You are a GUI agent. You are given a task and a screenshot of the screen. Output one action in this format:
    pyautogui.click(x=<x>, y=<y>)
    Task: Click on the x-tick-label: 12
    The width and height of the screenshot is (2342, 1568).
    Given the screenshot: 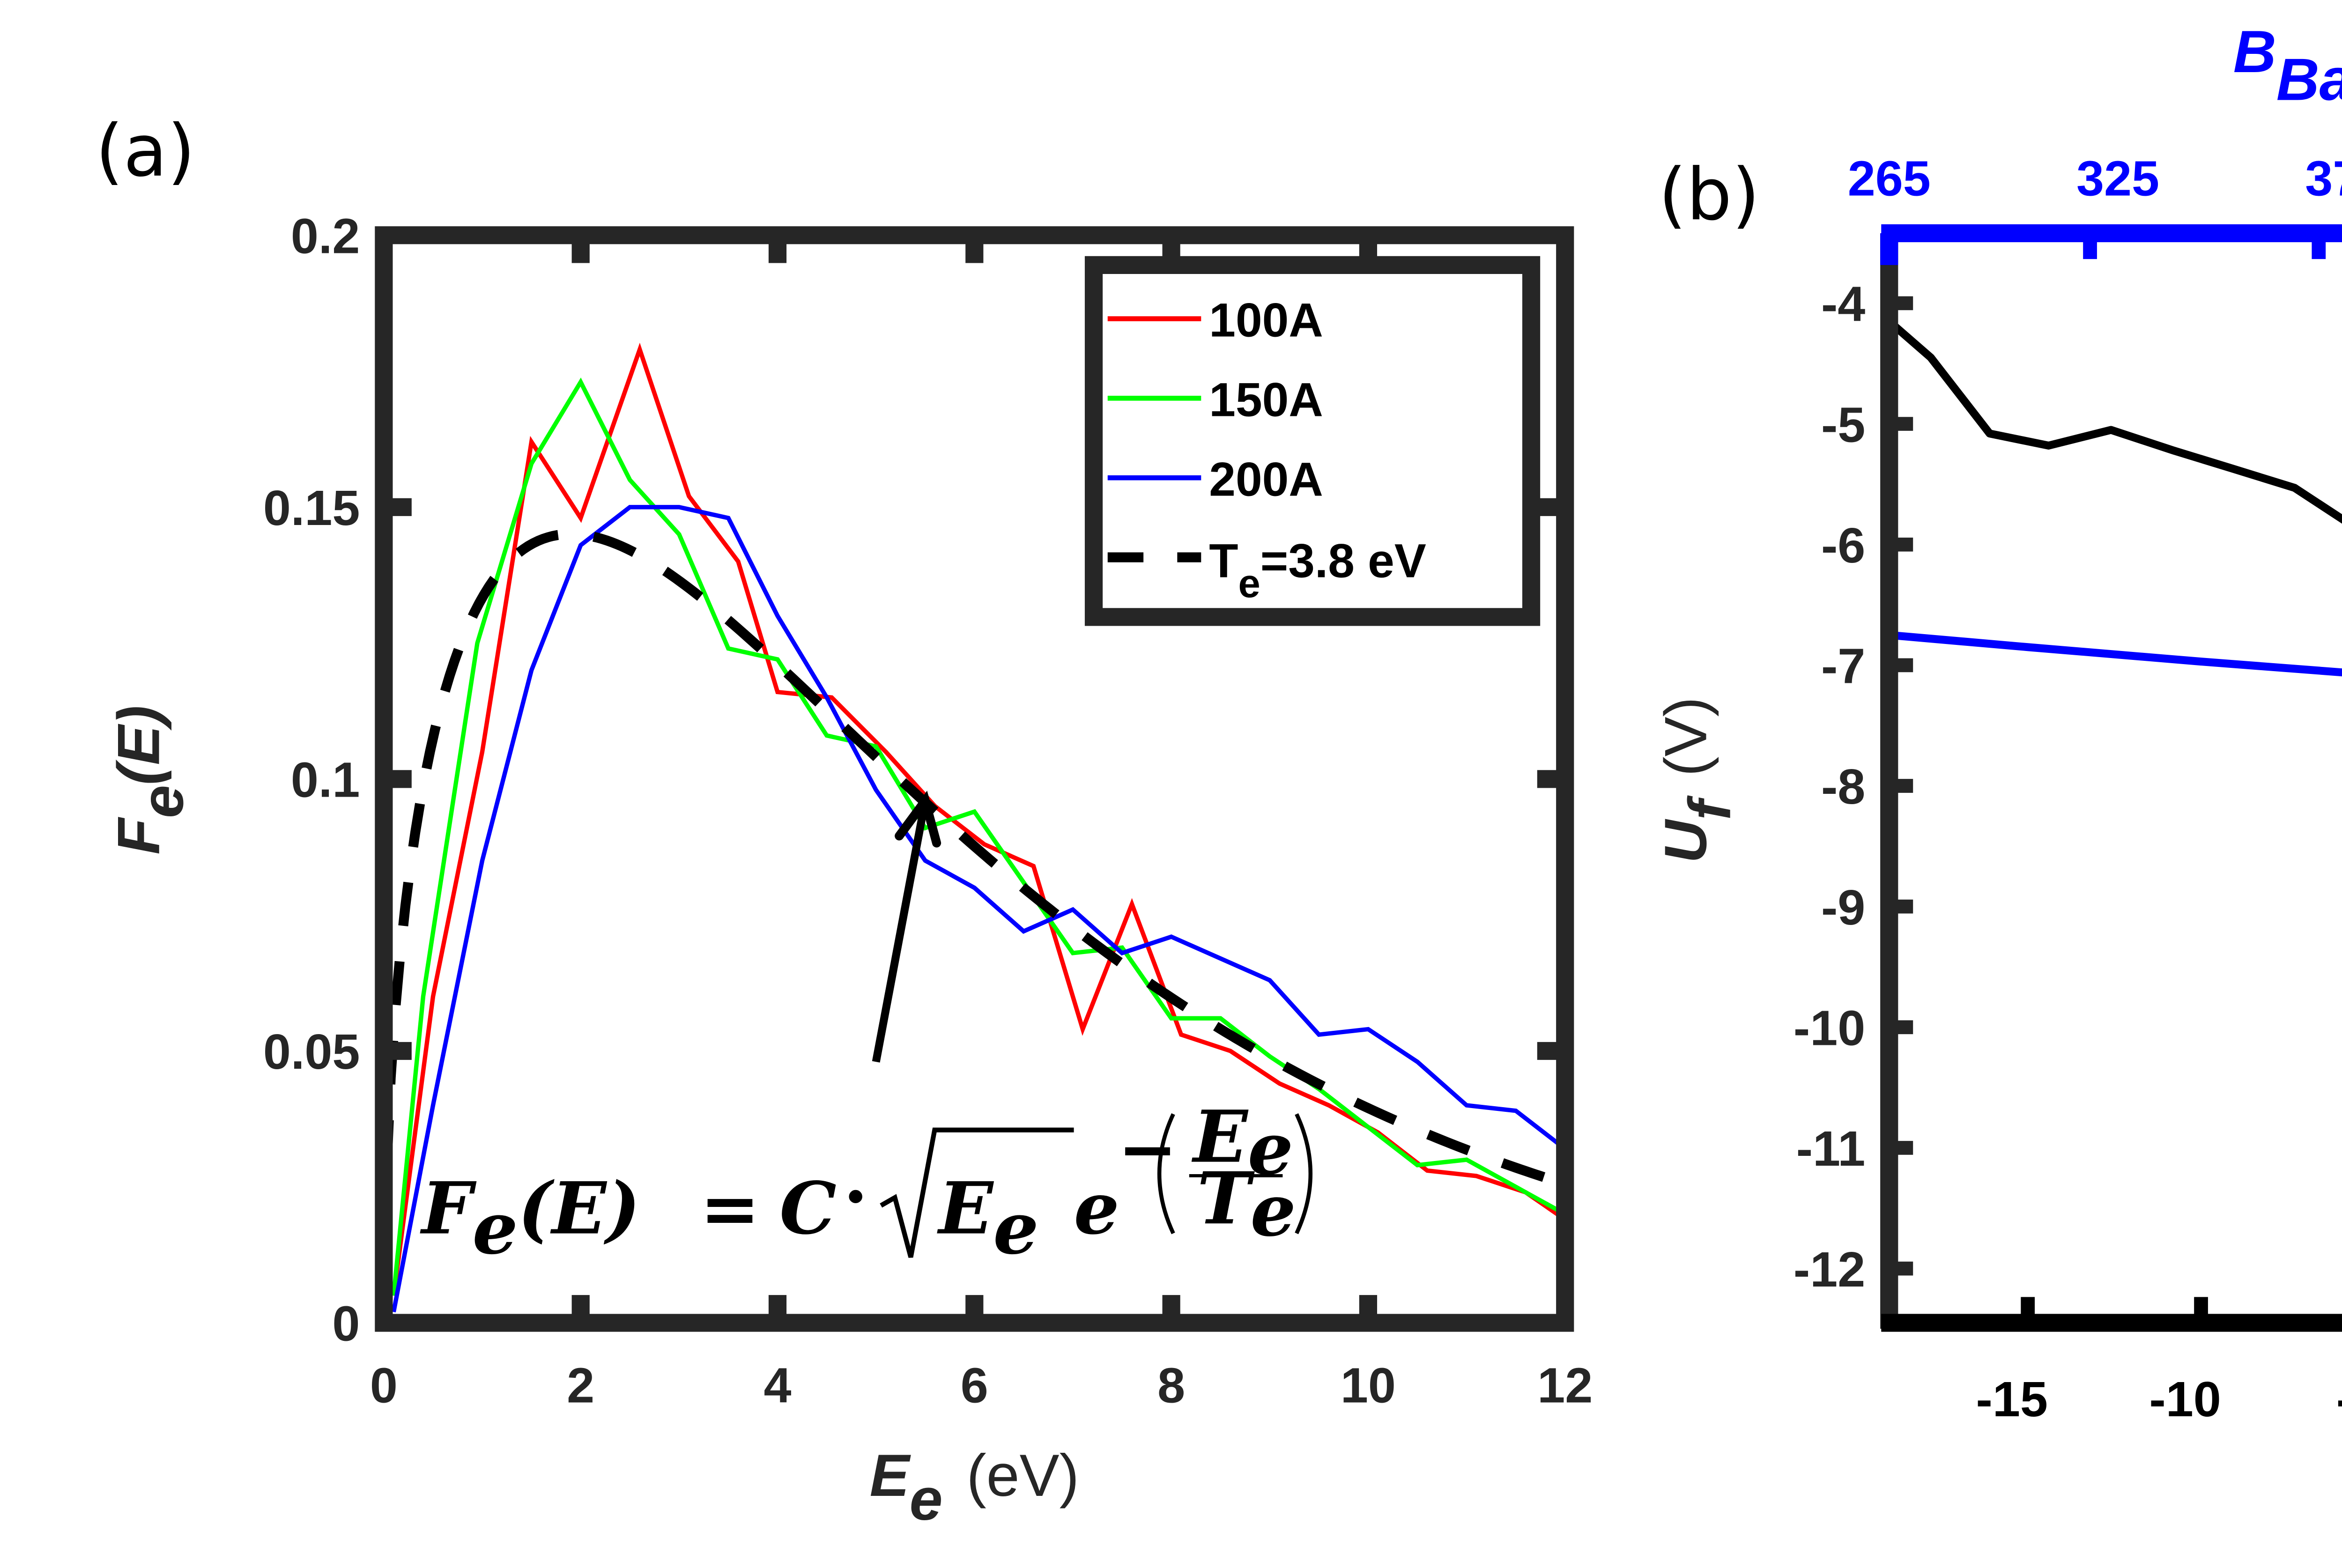 What is the action you would take?
    pyautogui.click(x=1565, y=1385)
    